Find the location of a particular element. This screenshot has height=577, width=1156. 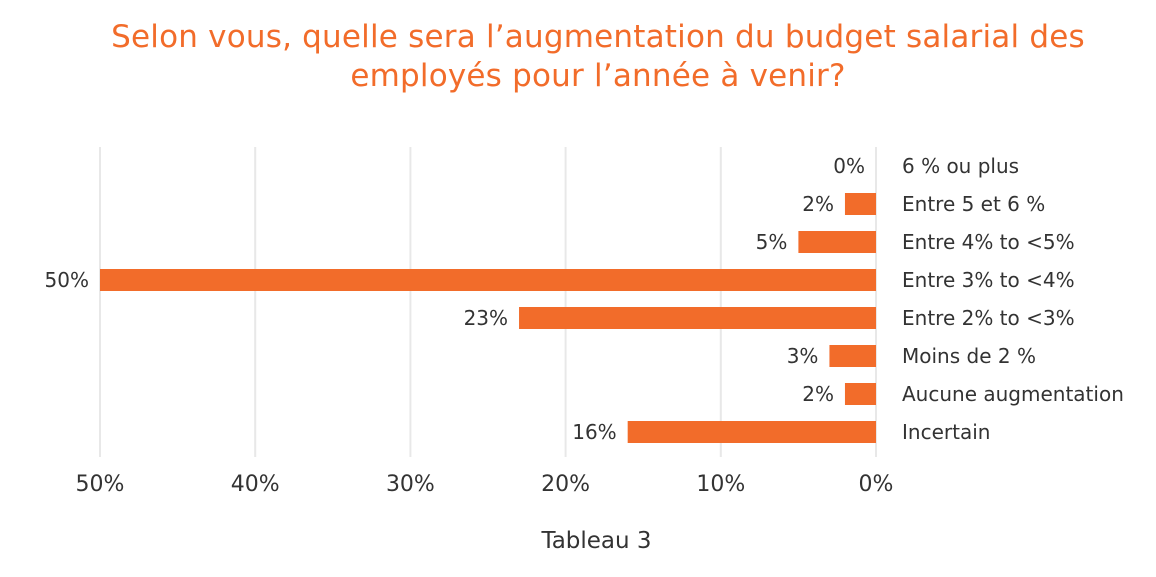

category-label: Entre 2% to <3% is located at coordinates (988, 318).